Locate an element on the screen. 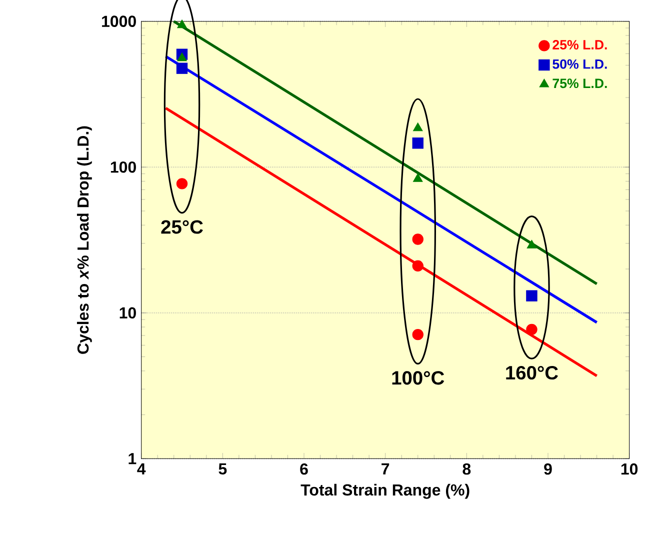 The image size is (656, 535). x-axis-title: Total Strain Range (%) is located at coordinates (385, 492).